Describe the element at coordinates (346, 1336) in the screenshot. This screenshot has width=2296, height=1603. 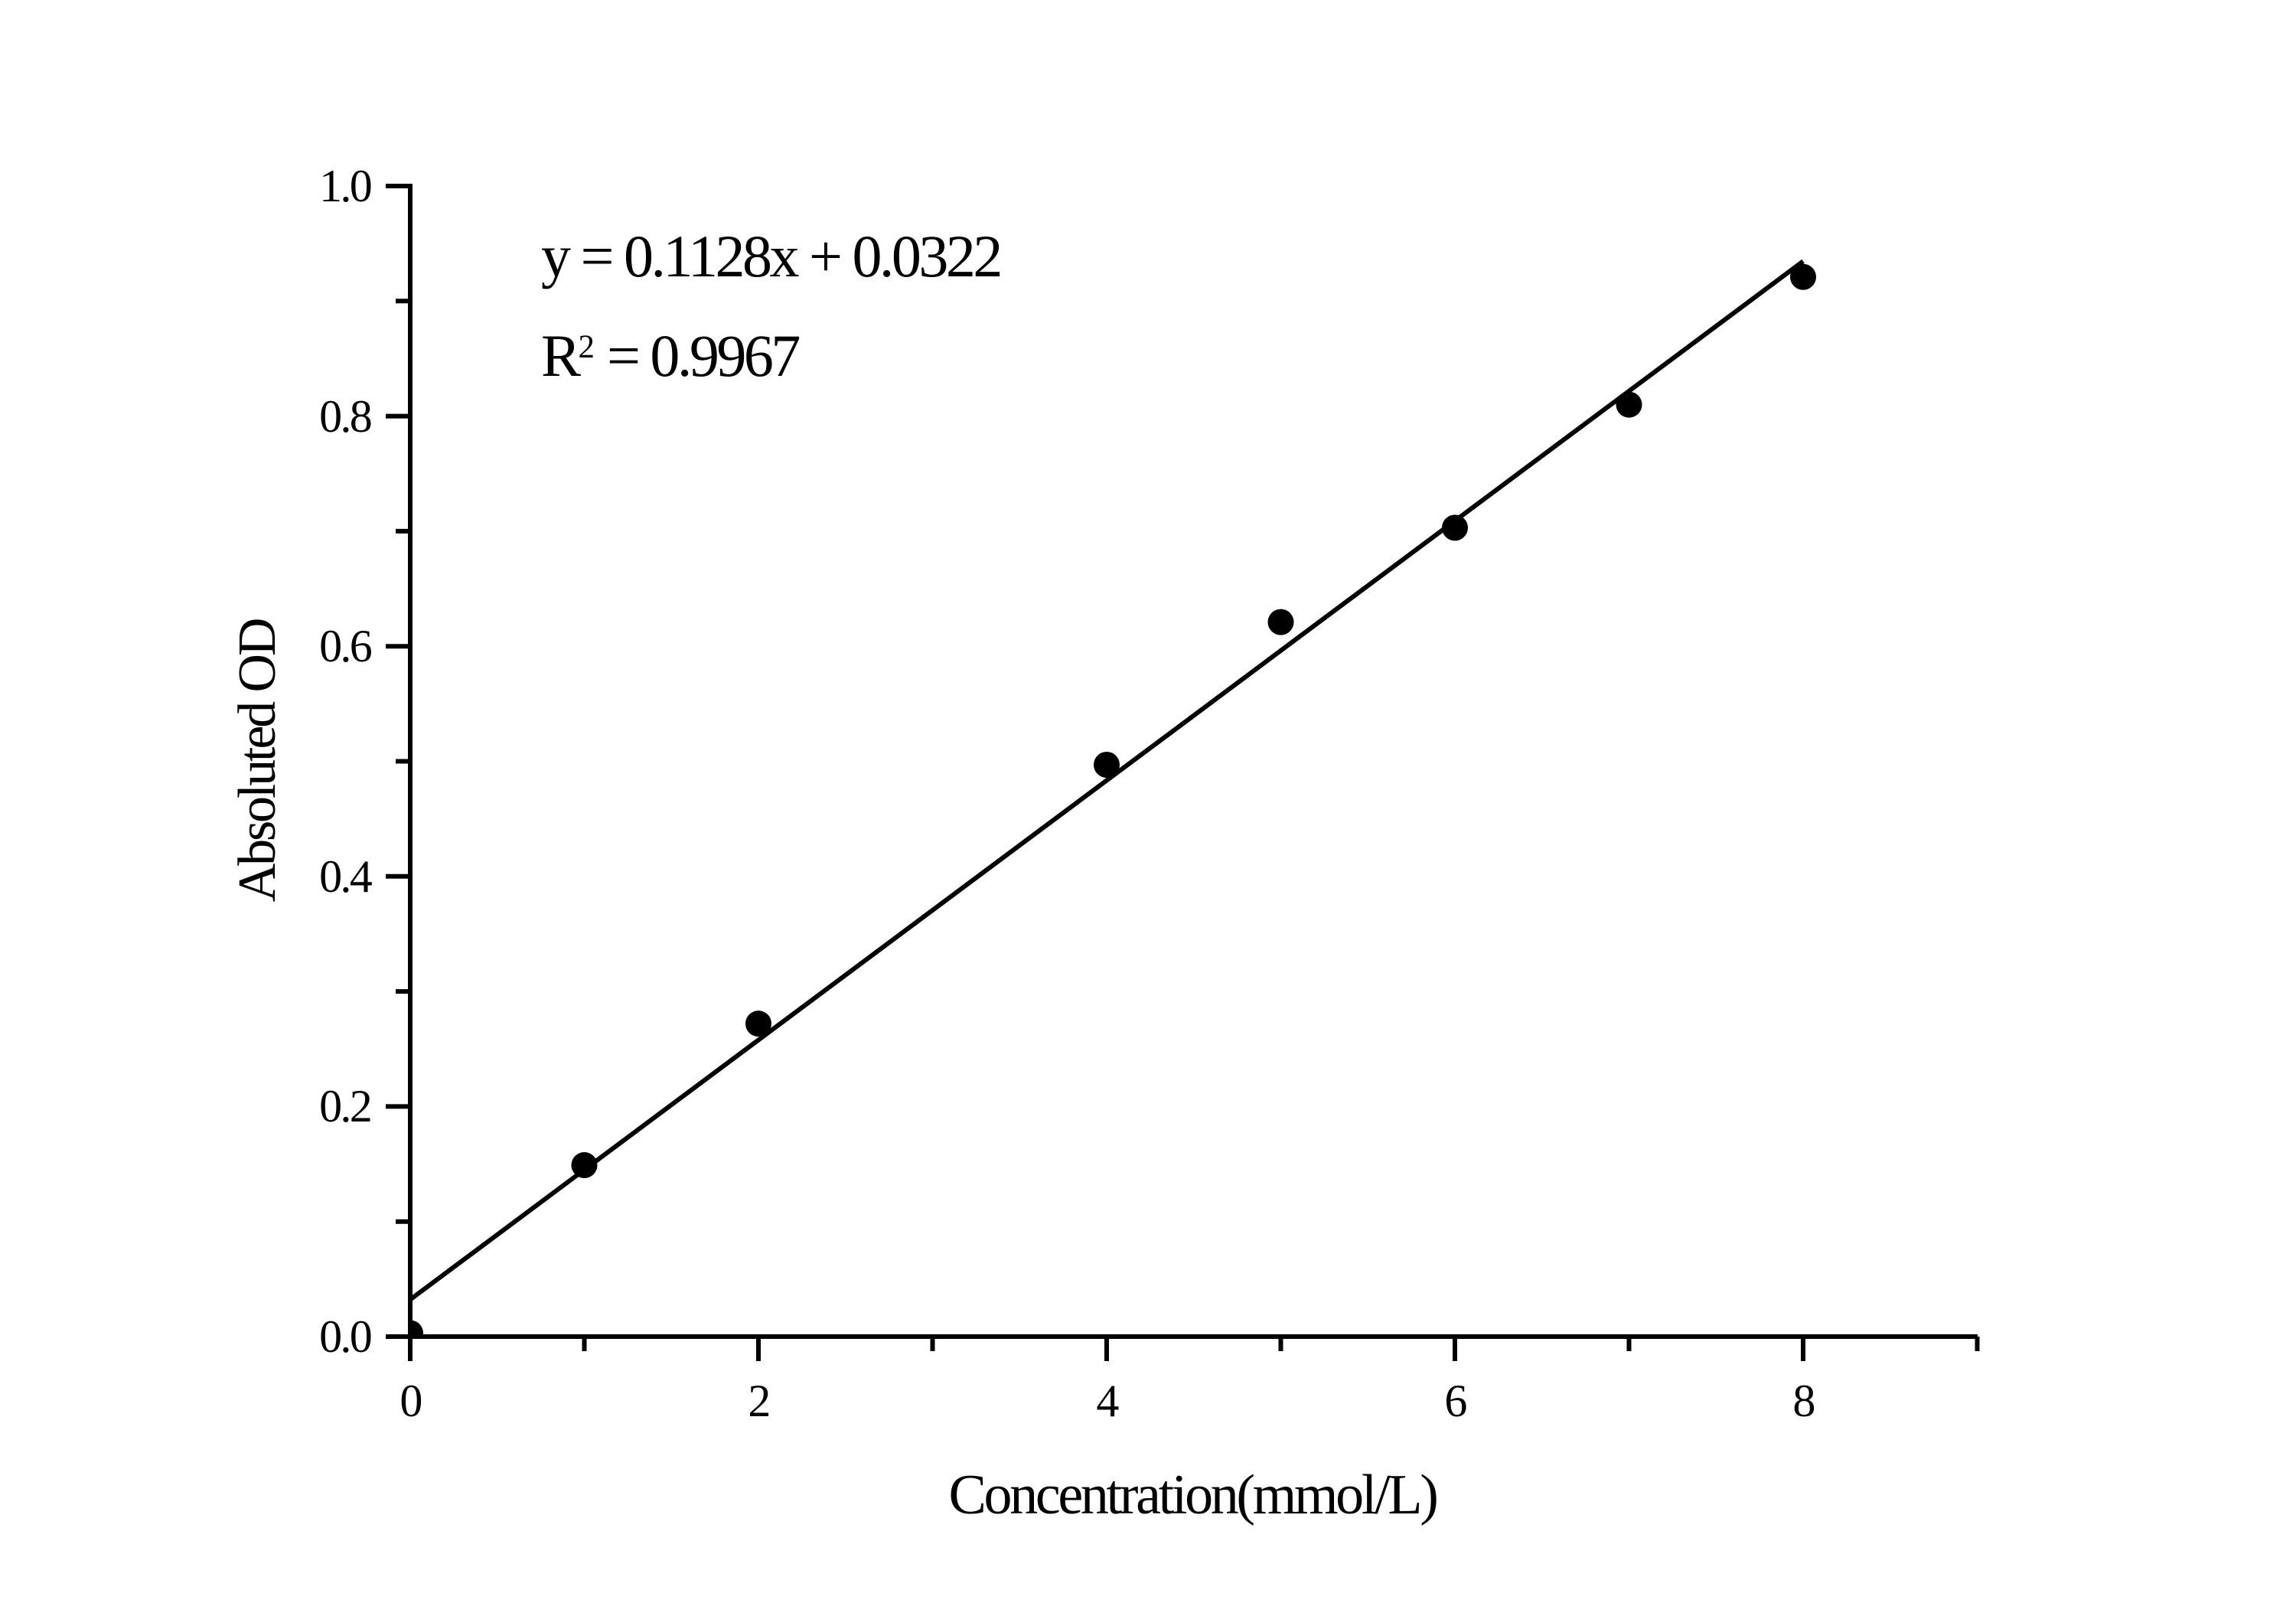
I see `y-tick-label: 0.0` at that location.